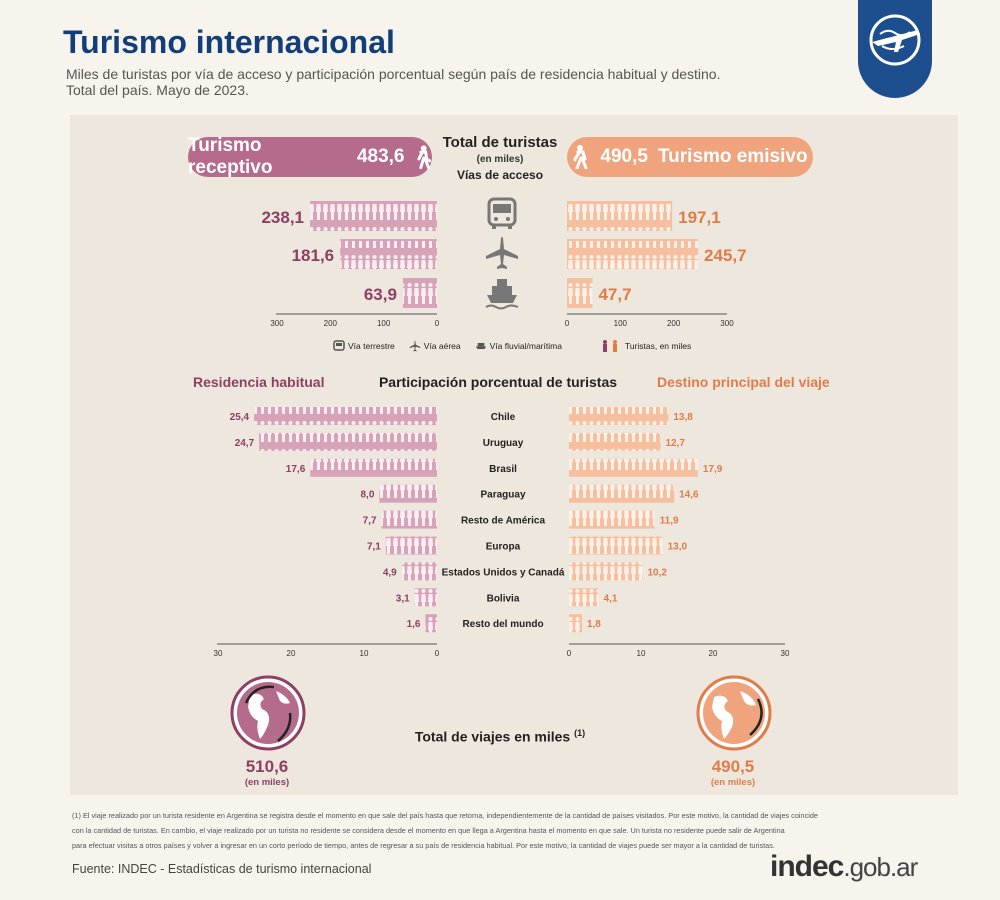  Describe the element at coordinates (624, 156) in the screenshot. I see `emisivo-value: 490,5` at that location.